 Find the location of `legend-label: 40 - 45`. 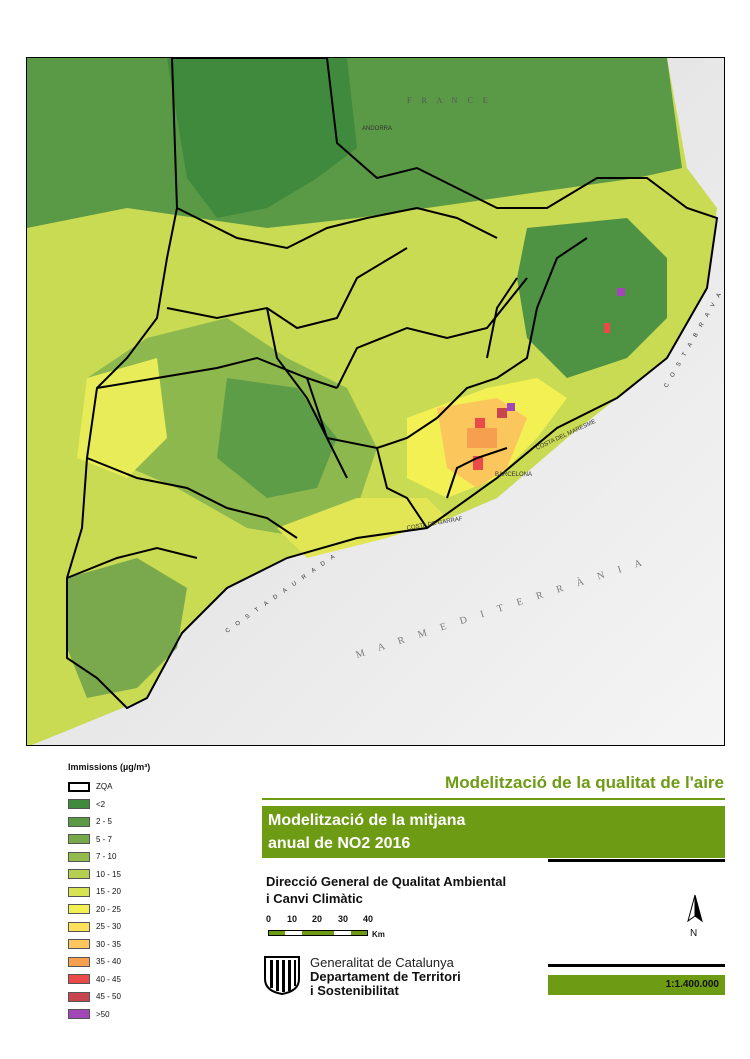

legend-label: 40 - 45 is located at coordinates (108, 979).